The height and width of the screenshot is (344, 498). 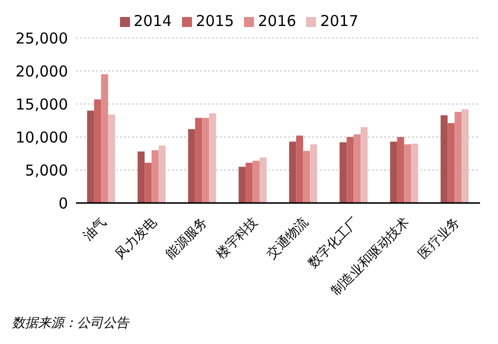 I want to click on y-tick-label: 0, so click(x=63, y=203).